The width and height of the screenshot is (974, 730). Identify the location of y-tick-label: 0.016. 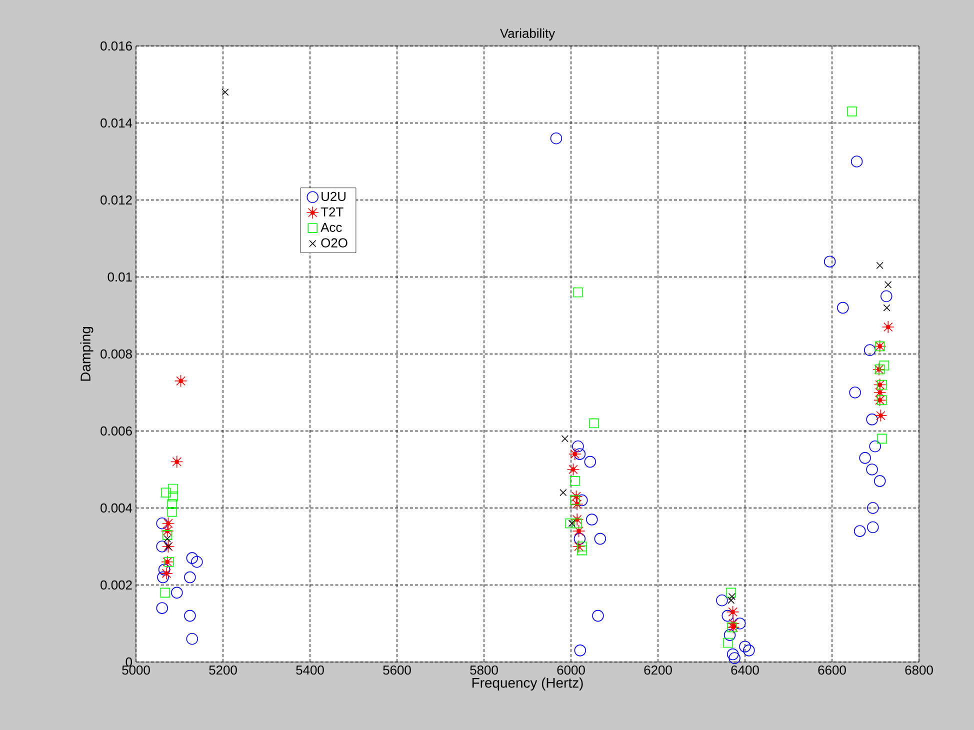
(116, 46).